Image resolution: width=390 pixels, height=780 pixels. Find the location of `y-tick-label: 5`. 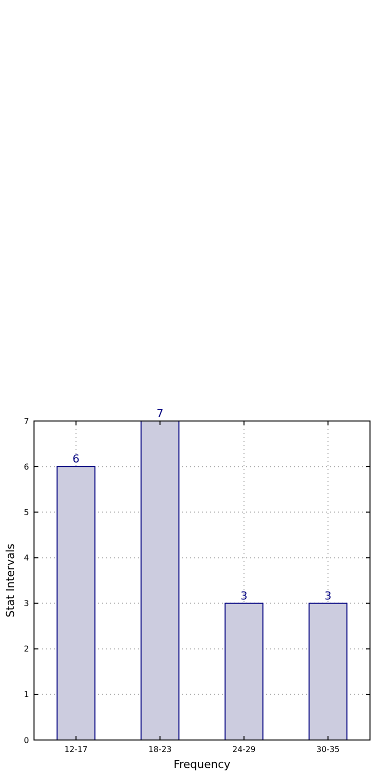

y-tick-label: 5 is located at coordinates (26, 512).